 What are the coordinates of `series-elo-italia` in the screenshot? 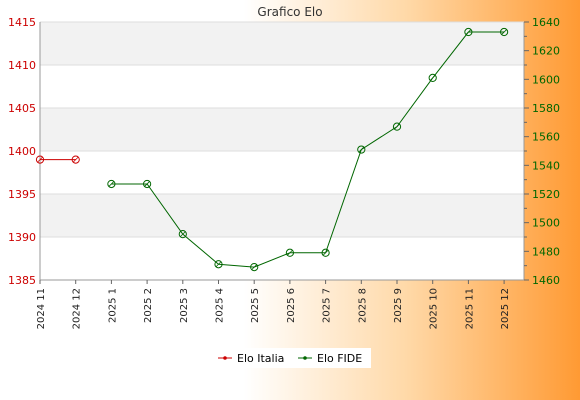 It's located at (57, 159).